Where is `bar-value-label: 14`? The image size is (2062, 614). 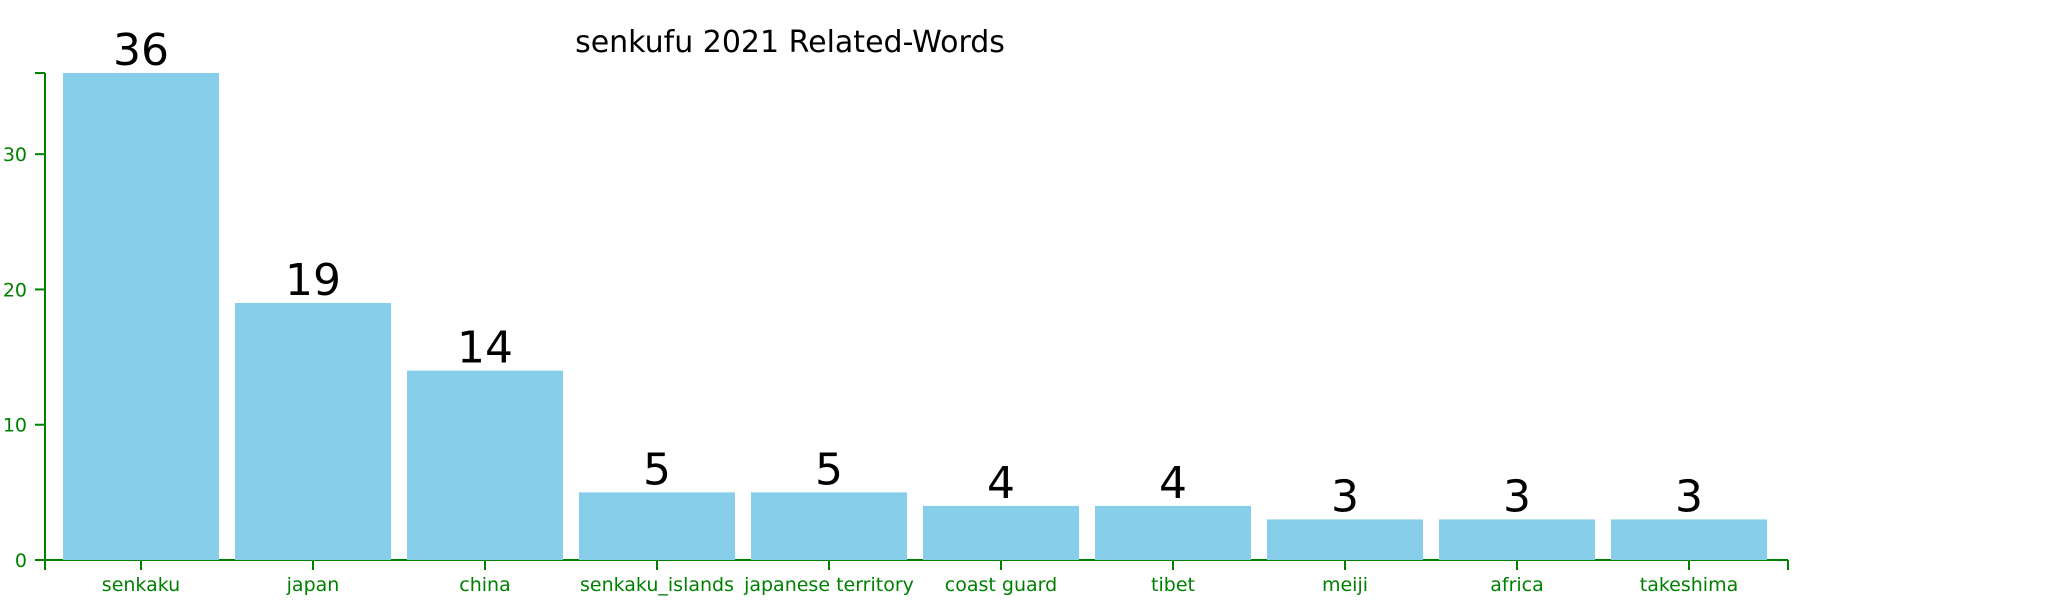 bar-value-label: 14 is located at coordinates (485, 348).